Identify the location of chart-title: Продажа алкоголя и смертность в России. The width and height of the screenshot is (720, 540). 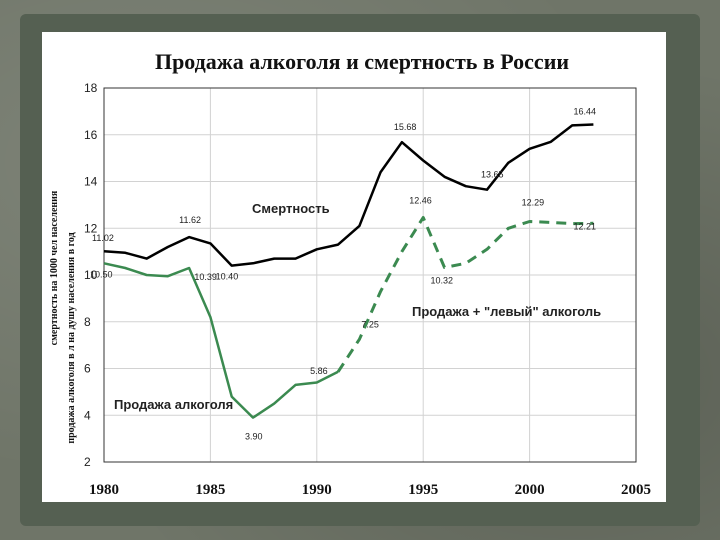
(362, 61).